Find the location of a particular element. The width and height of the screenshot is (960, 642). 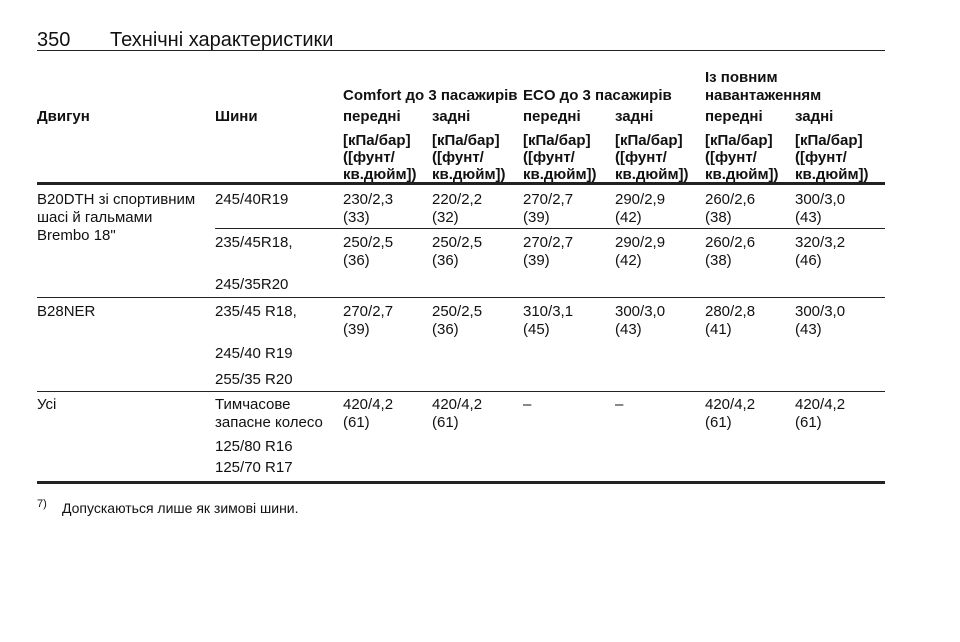

pressure: (33) is located at coordinates (356, 217).